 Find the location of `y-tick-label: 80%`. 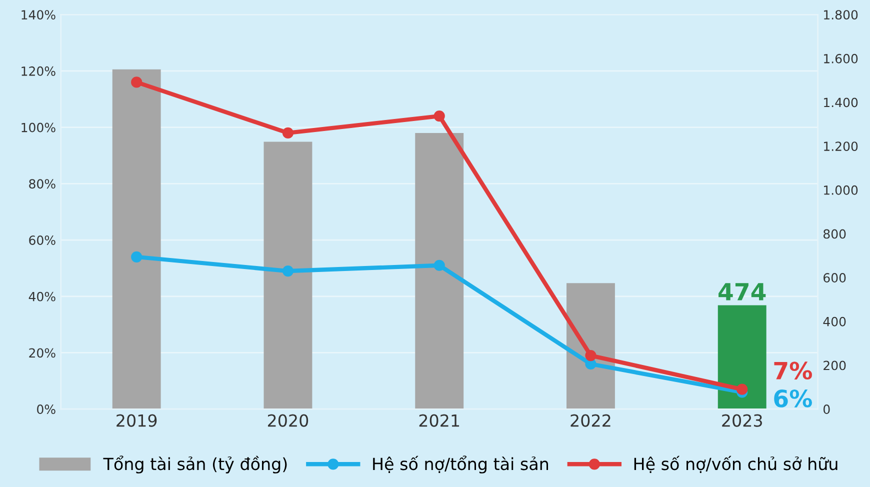

y-tick-label: 80% is located at coordinates (42, 184).